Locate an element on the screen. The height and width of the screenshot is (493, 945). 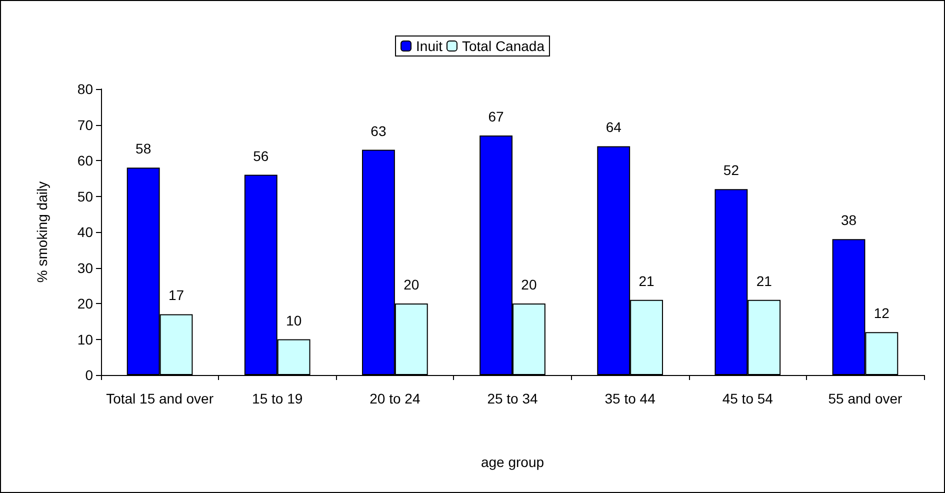
x-tick-label: 15 to 19 is located at coordinates (277, 398).